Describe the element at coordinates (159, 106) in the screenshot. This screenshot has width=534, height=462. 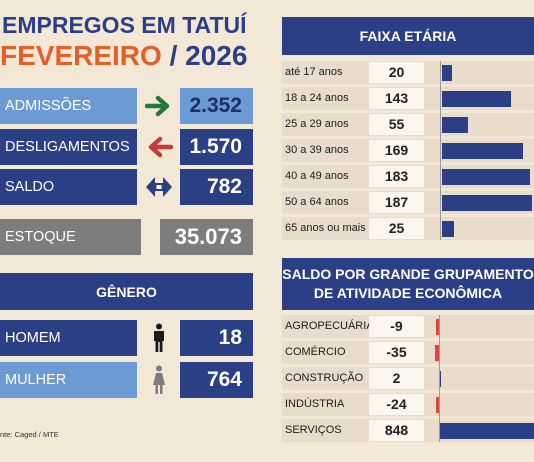
I see `arrow-right-icon` at that location.